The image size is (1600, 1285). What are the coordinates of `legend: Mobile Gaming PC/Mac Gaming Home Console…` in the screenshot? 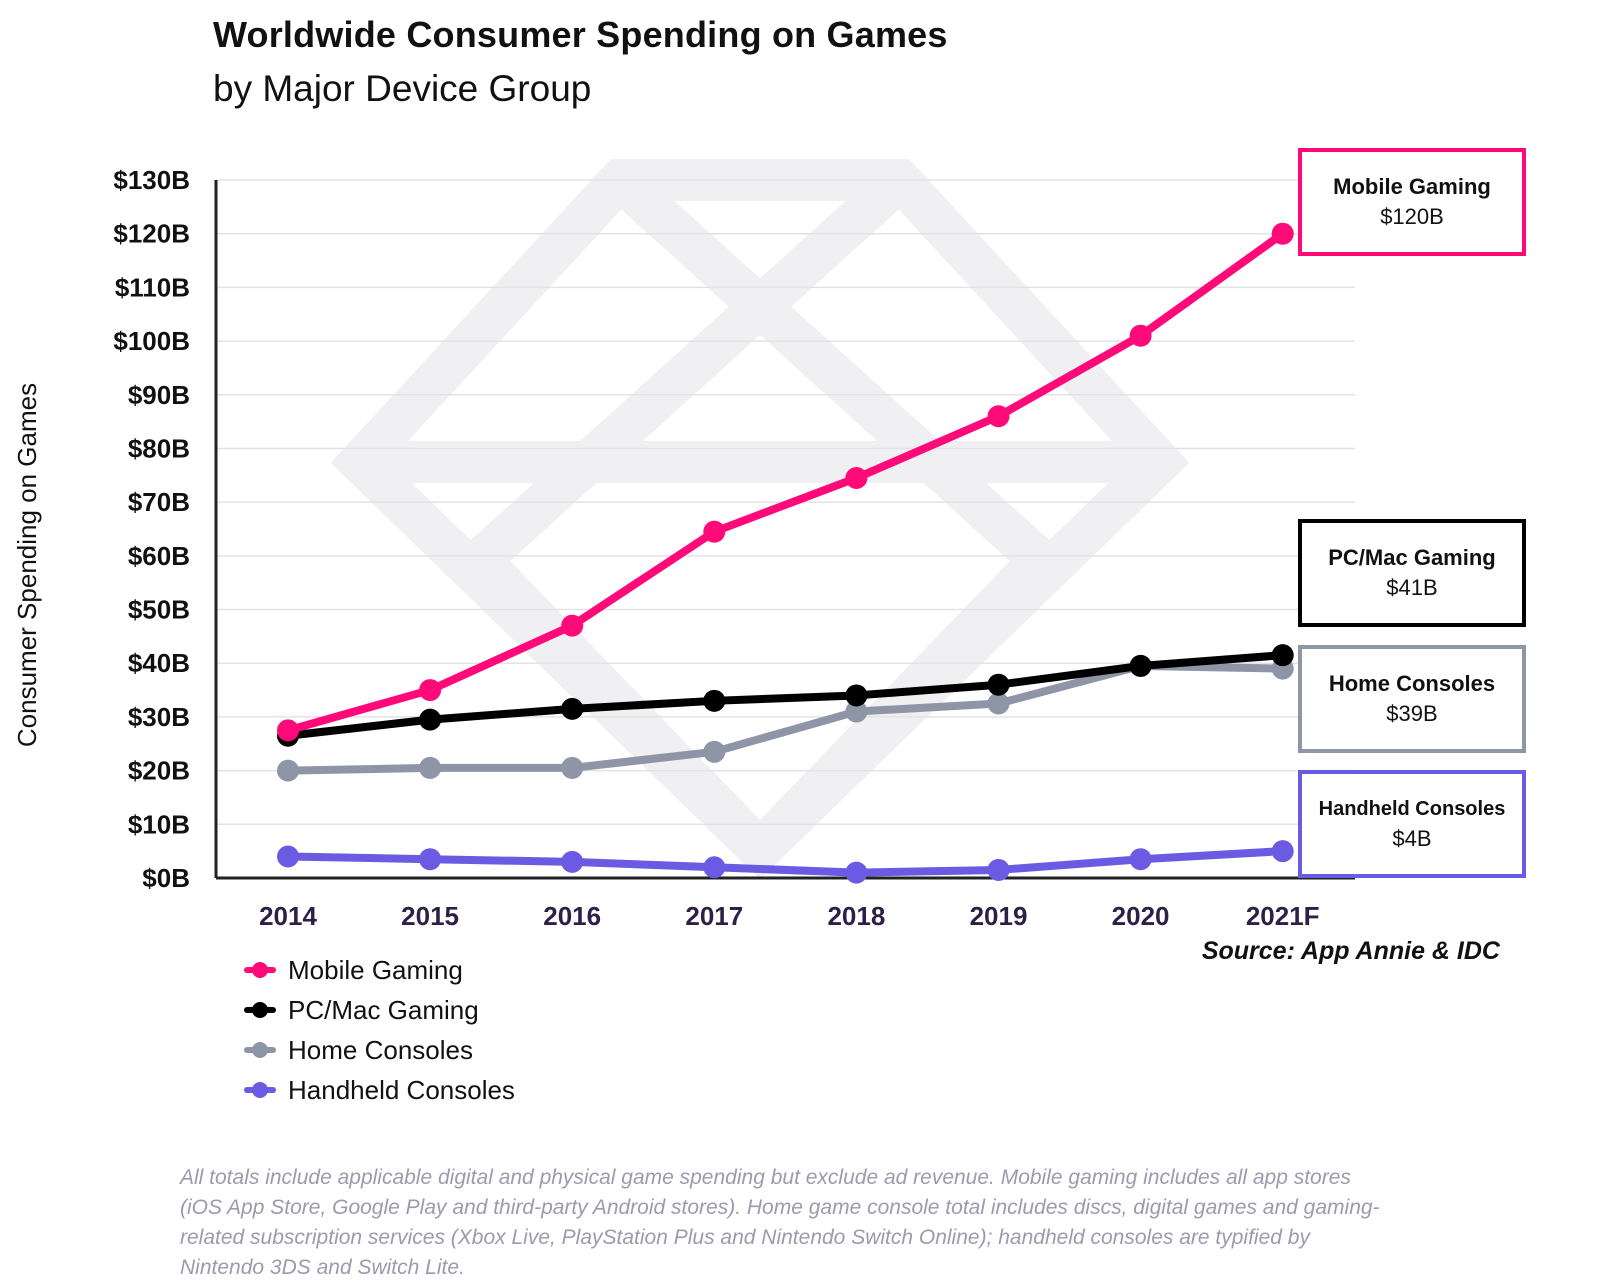 It's located at (379, 1030).